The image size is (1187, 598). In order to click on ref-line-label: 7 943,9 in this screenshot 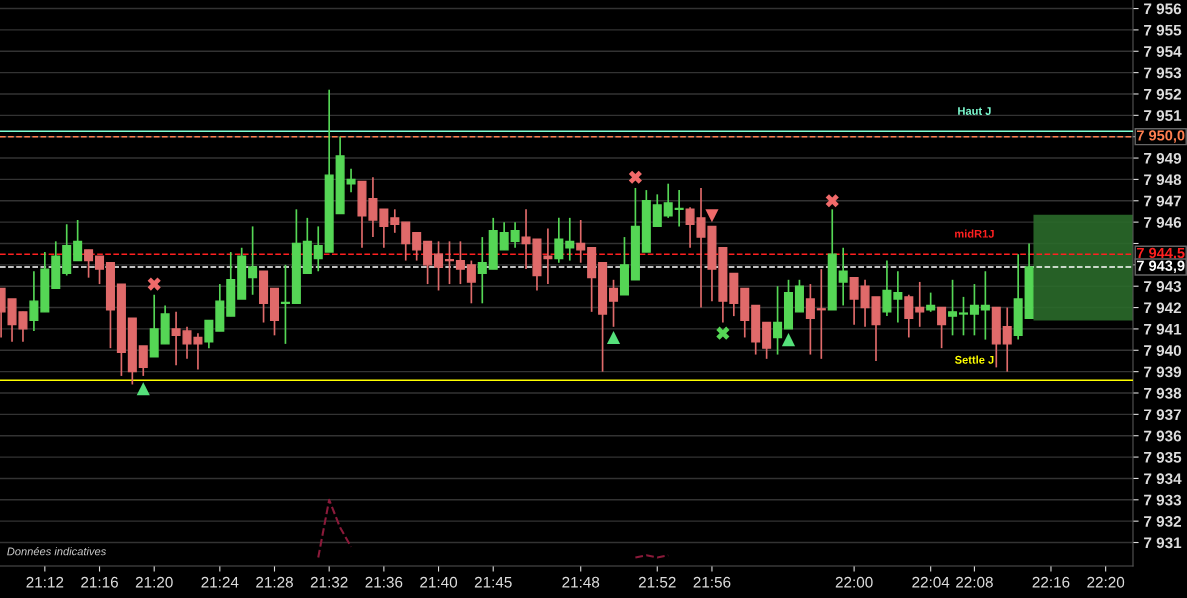, I will do `click(1161, 267)`.